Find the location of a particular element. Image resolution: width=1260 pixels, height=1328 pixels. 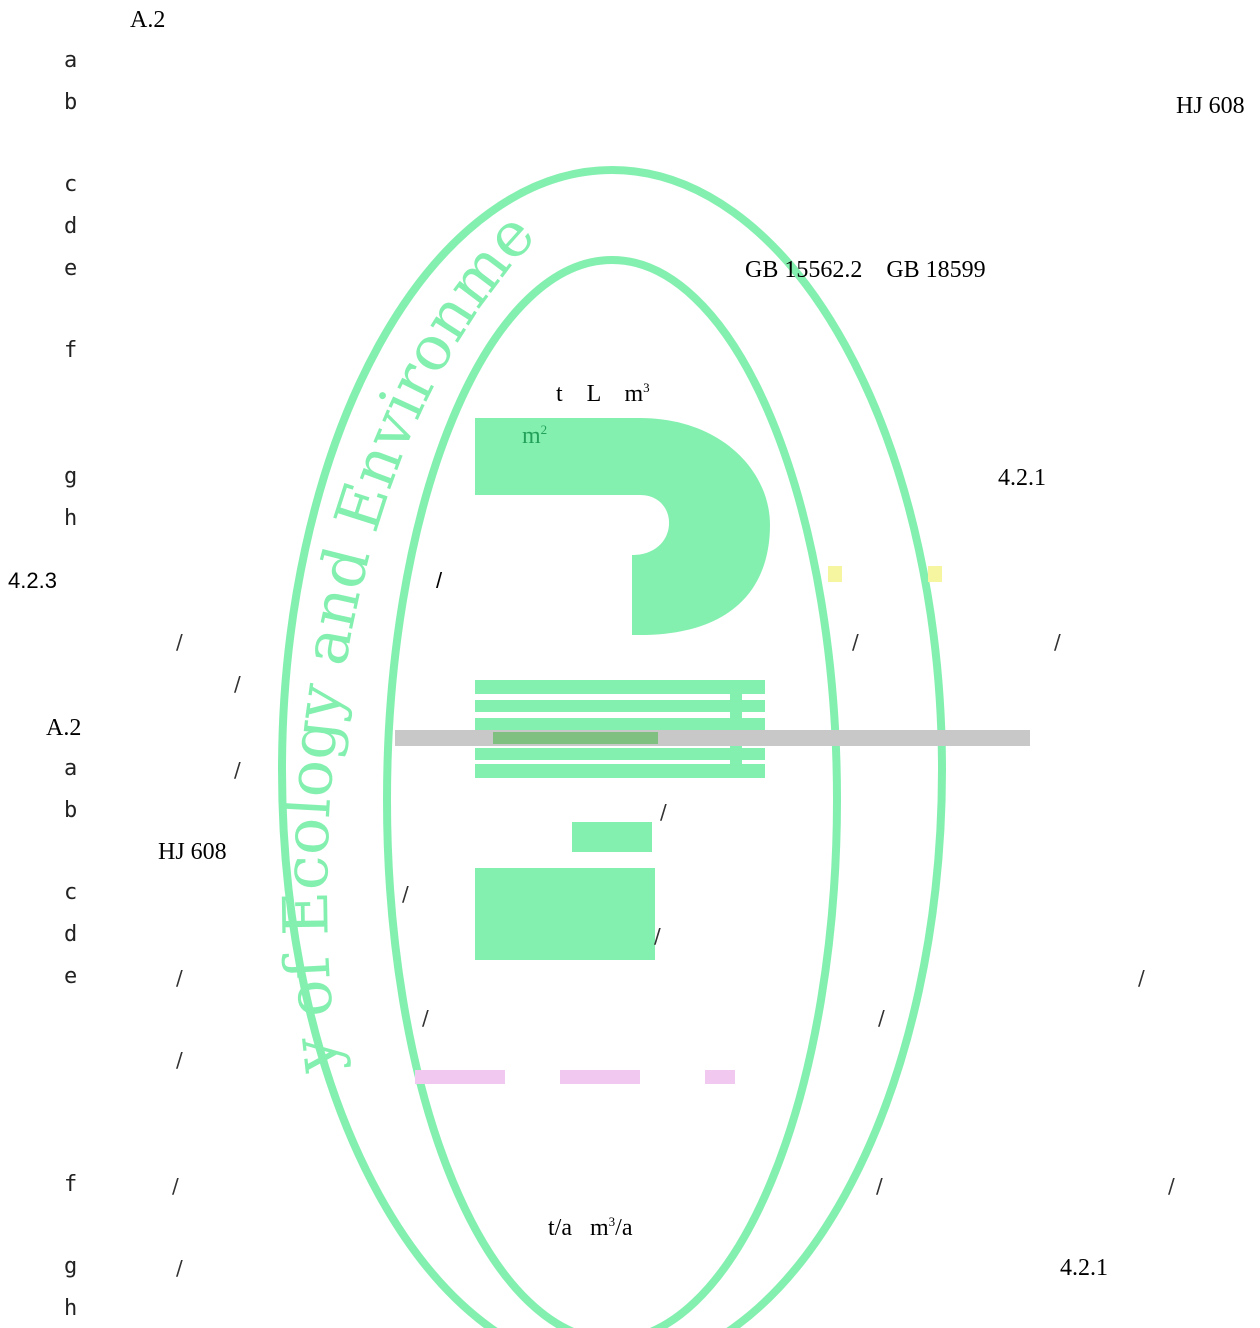

annex-ref-a2-mid: A.2 is located at coordinates (64, 728).